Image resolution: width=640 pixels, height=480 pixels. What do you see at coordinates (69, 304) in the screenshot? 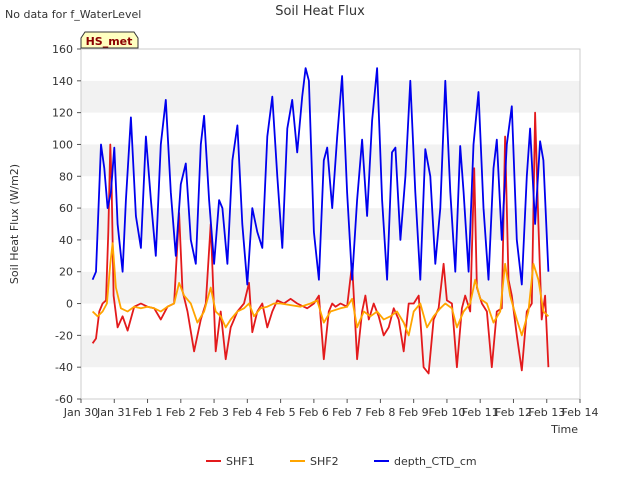
I see `y-tick-label: 0` at bounding box center [69, 304].